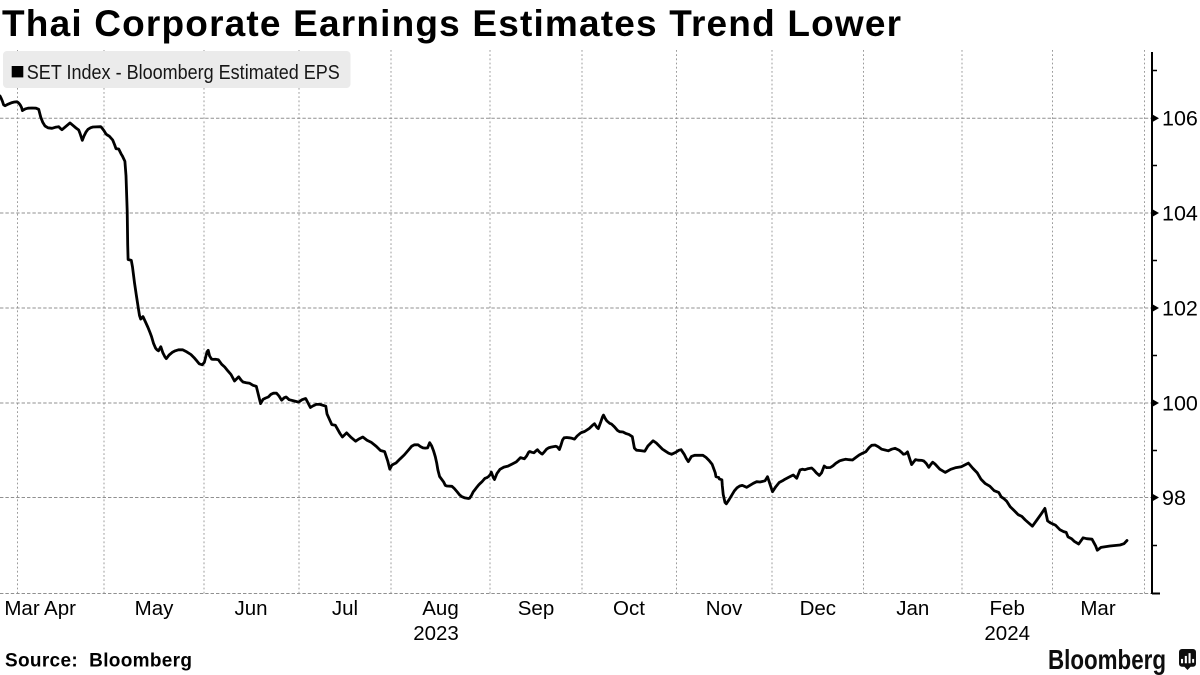  I want to click on svg-text: Jan, so click(912, 608).